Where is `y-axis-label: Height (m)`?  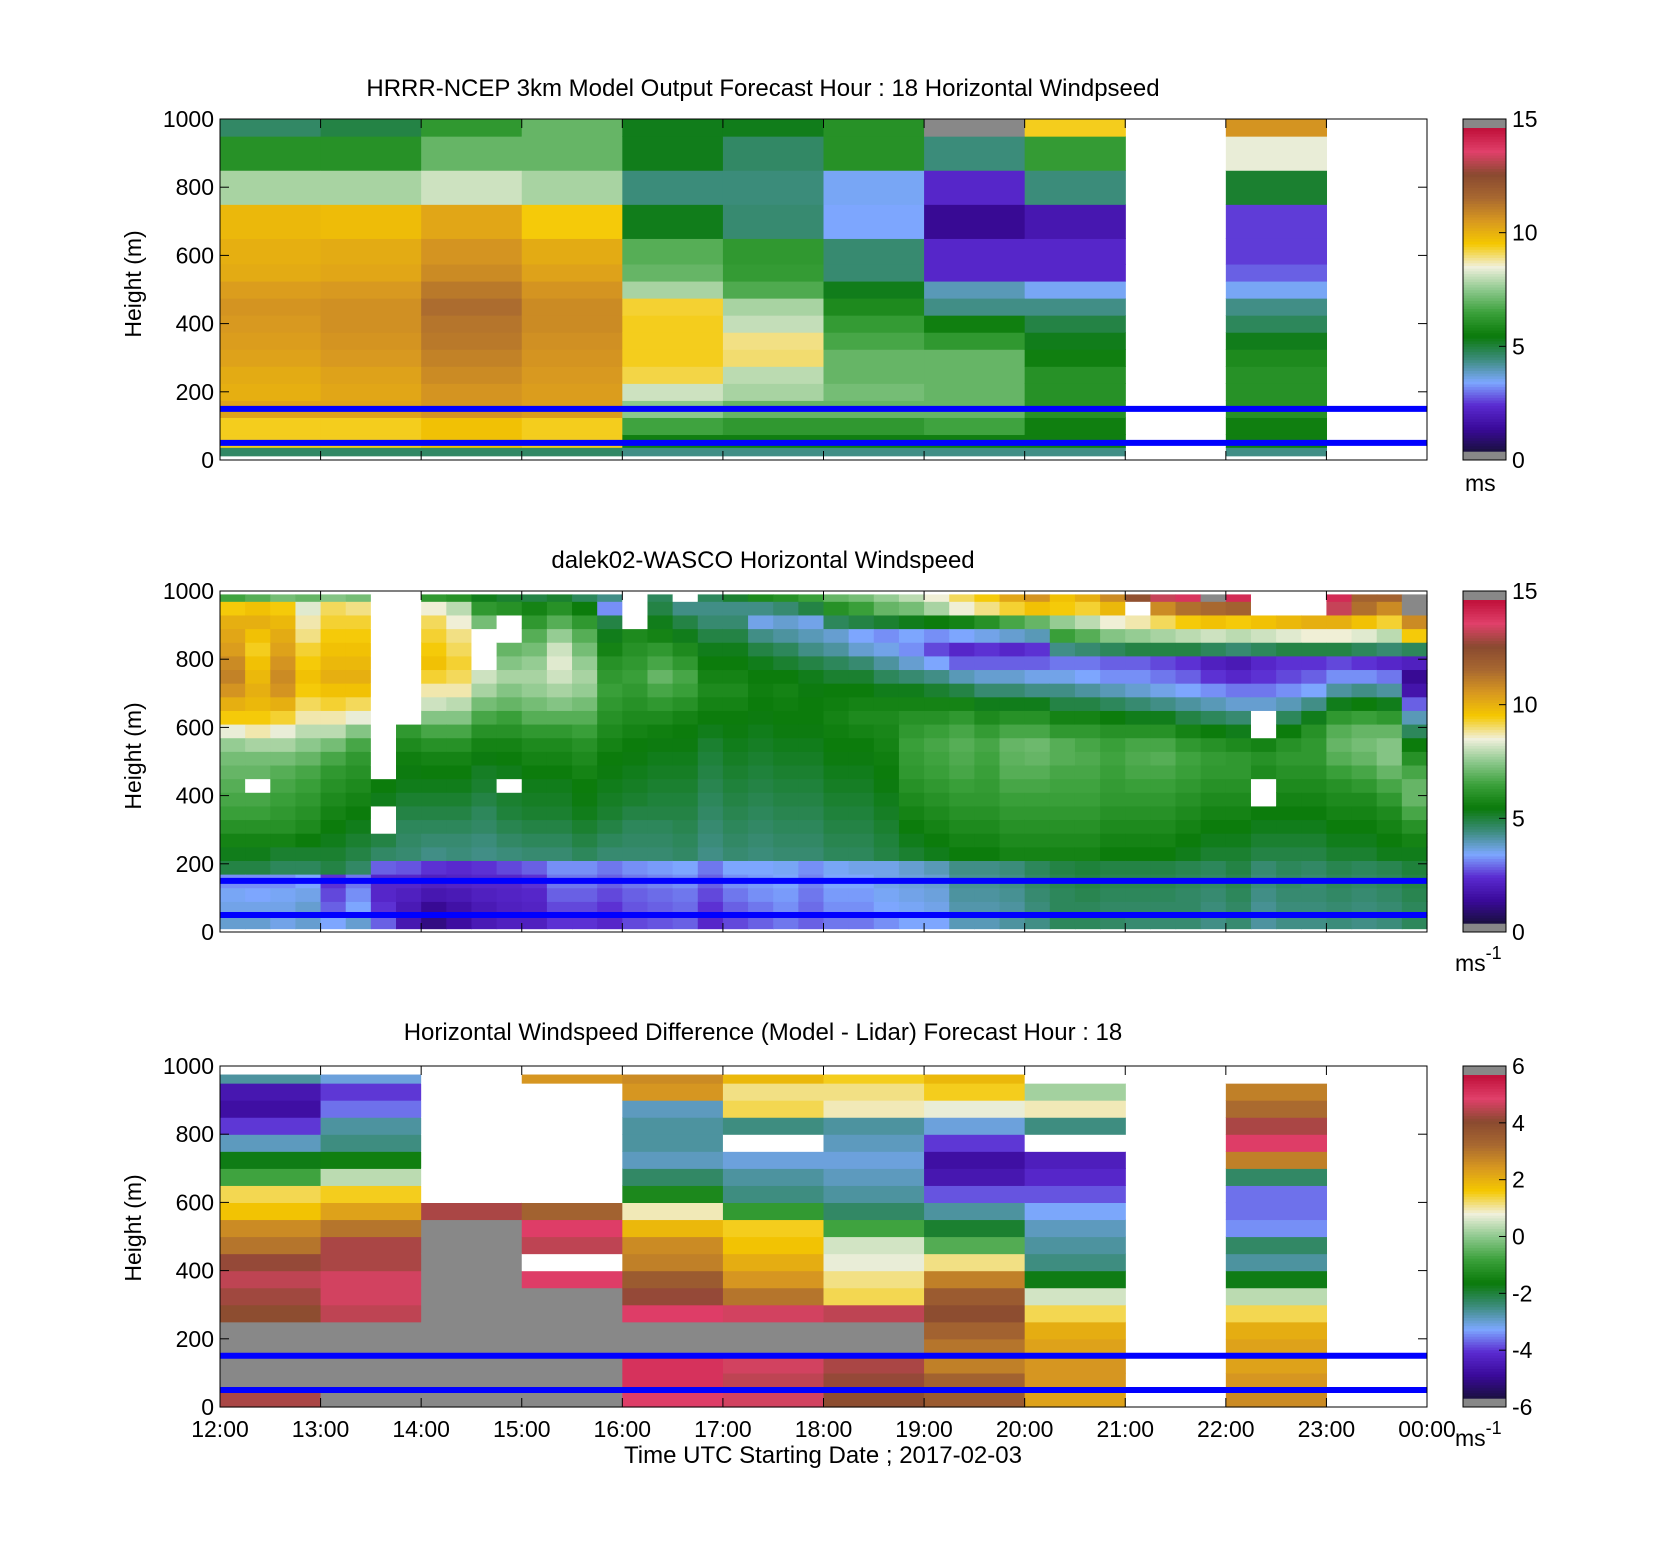 y-axis-label: Height (m) is located at coordinates (133, 755).